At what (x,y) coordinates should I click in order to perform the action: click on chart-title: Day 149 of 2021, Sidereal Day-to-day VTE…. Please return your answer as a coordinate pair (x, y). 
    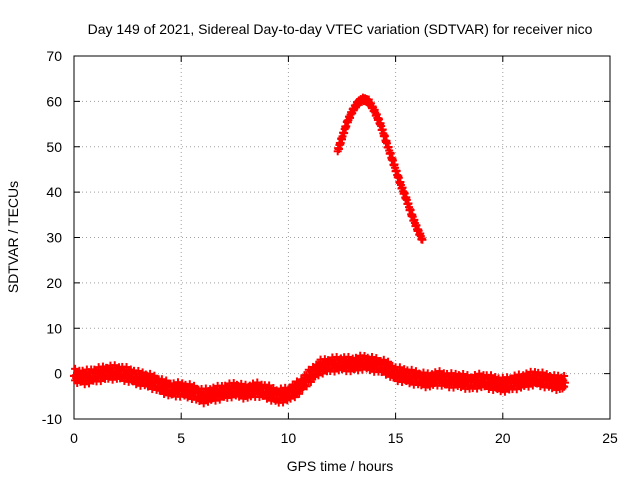
    Looking at the image, I should click on (340, 29).